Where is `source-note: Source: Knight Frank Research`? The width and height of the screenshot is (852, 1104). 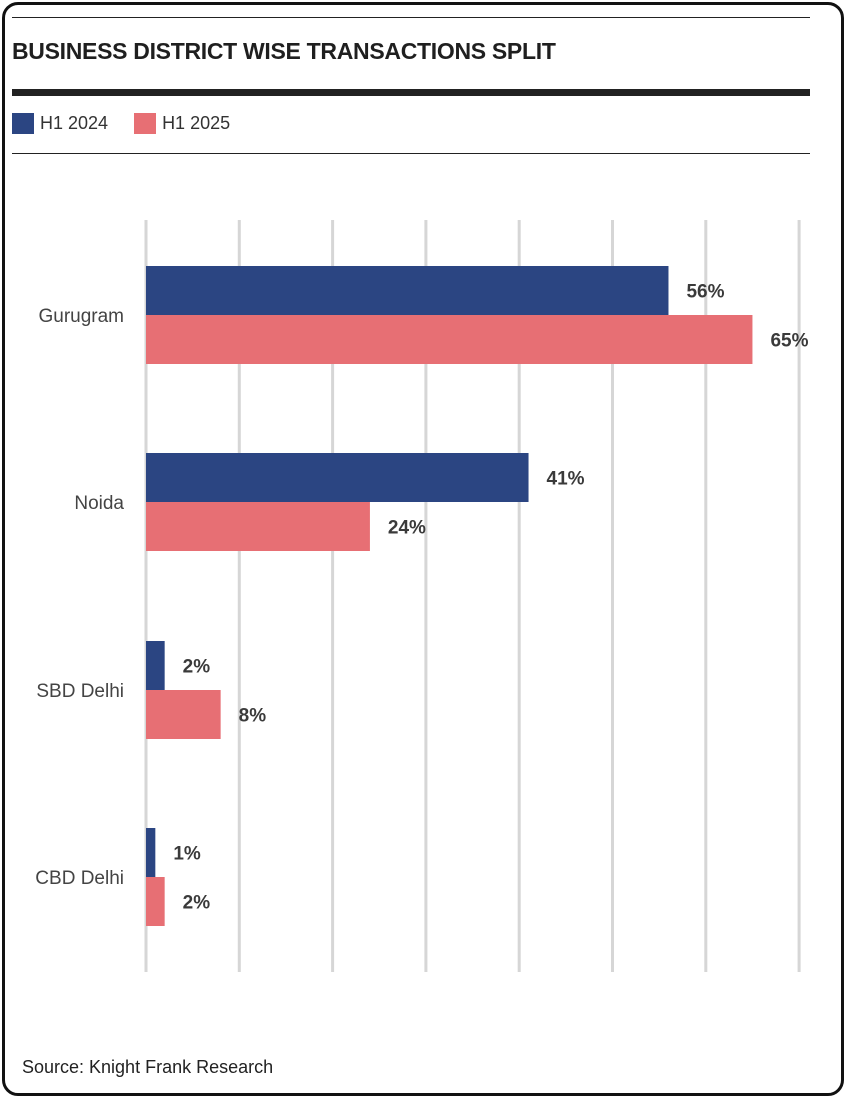 source-note: Source: Knight Frank Research is located at coordinates (148, 1067).